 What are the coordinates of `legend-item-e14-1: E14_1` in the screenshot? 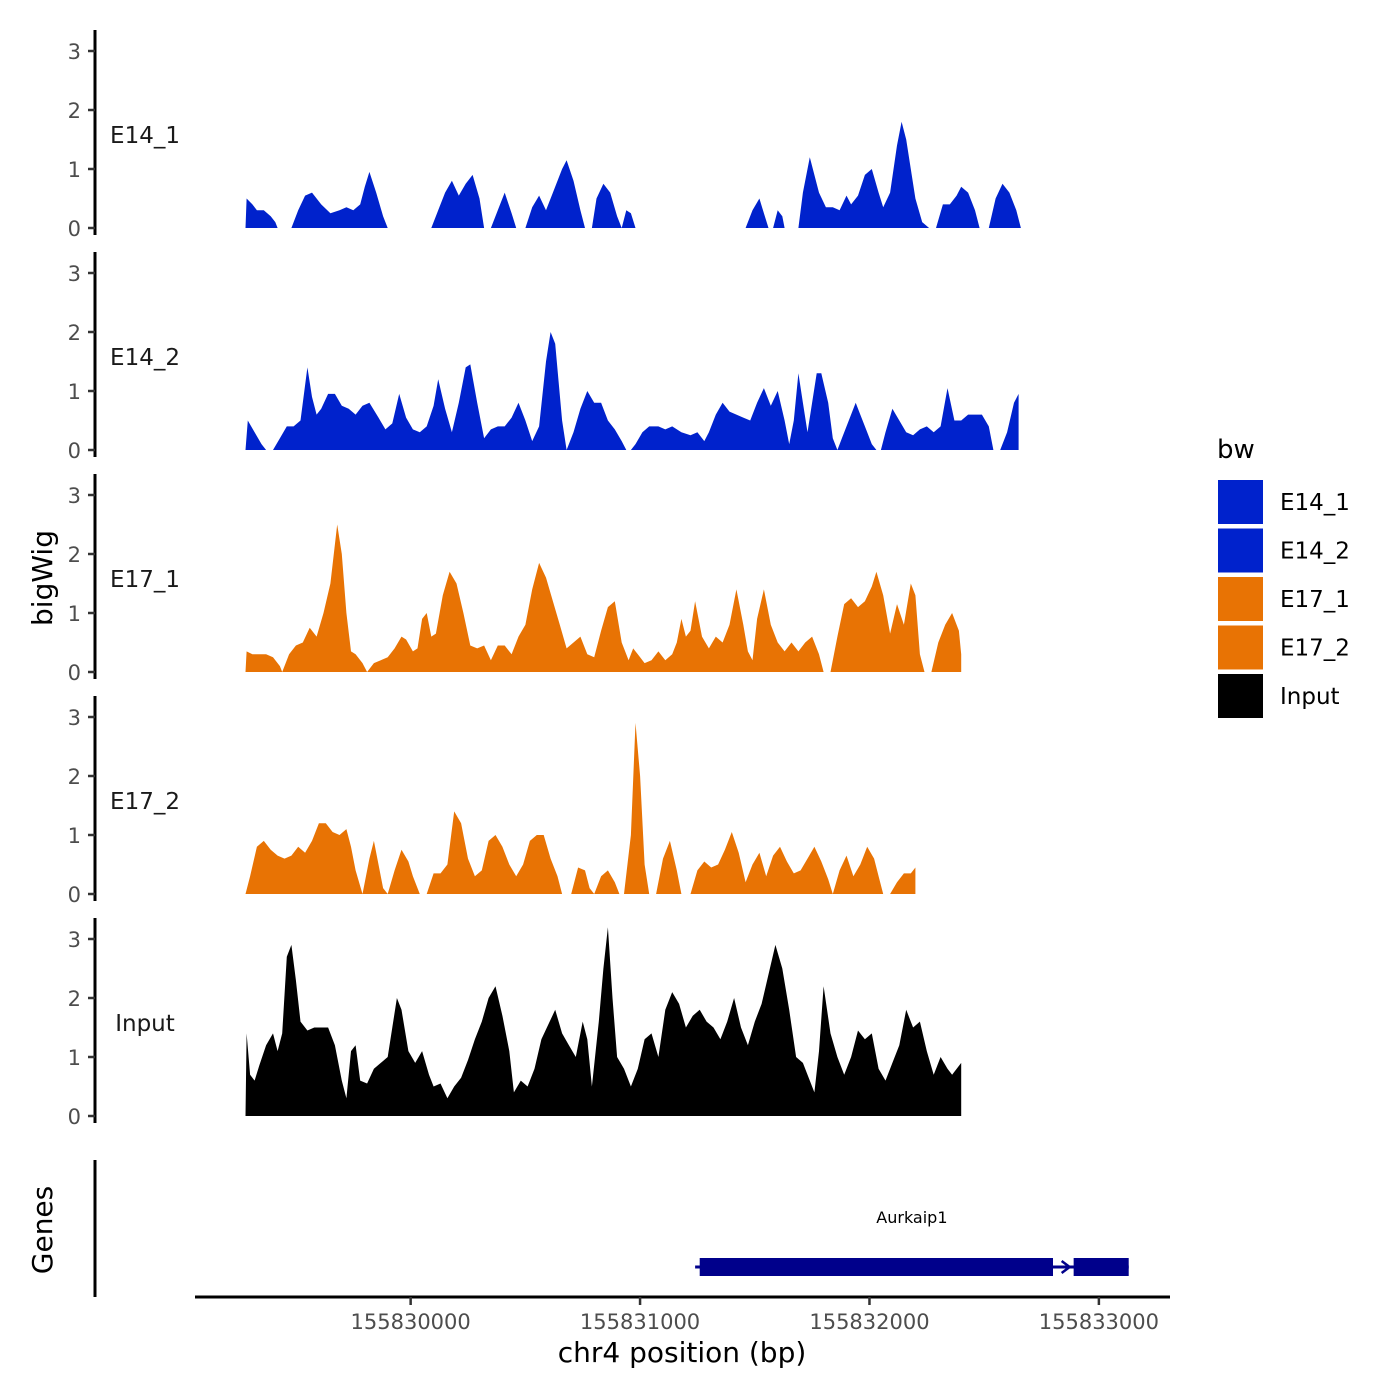 It's located at (1284, 502).